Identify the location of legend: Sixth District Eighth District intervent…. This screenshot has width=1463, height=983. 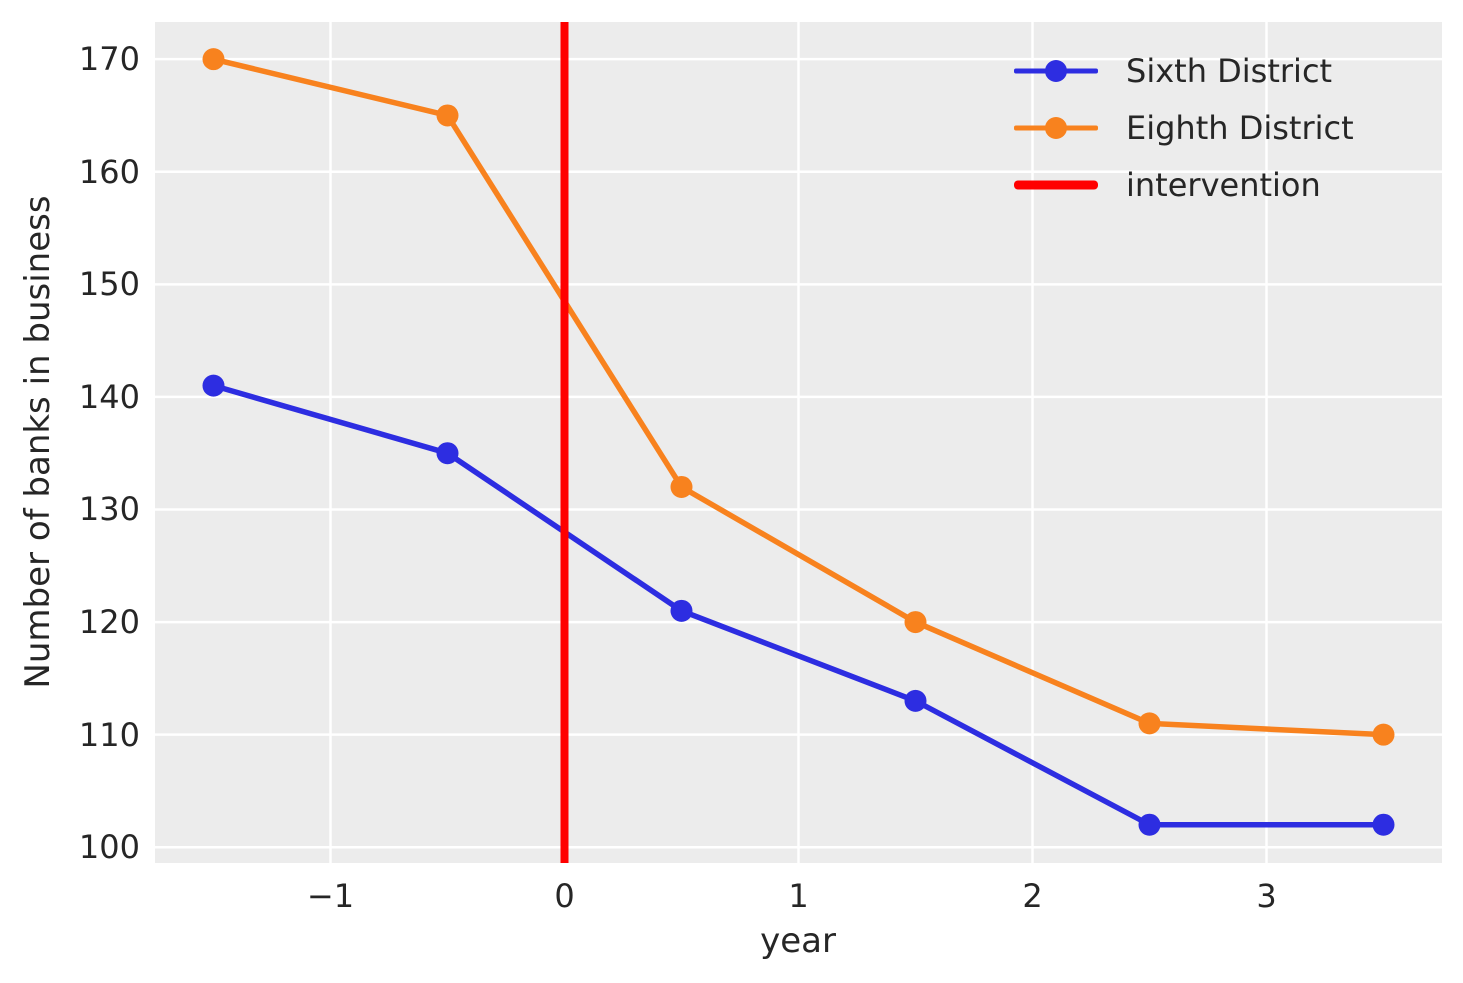
(1184, 127).